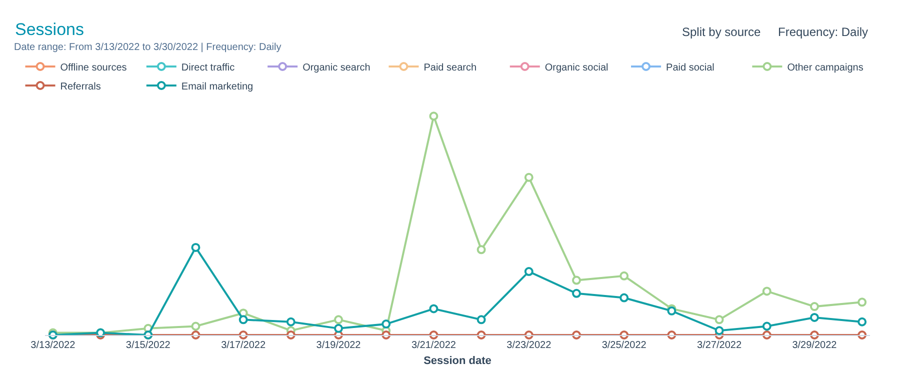 This screenshot has height=377, width=900. What do you see at coordinates (825, 68) in the screenshot?
I see `legend-label: Other campaigns` at bounding box center [825, 68].